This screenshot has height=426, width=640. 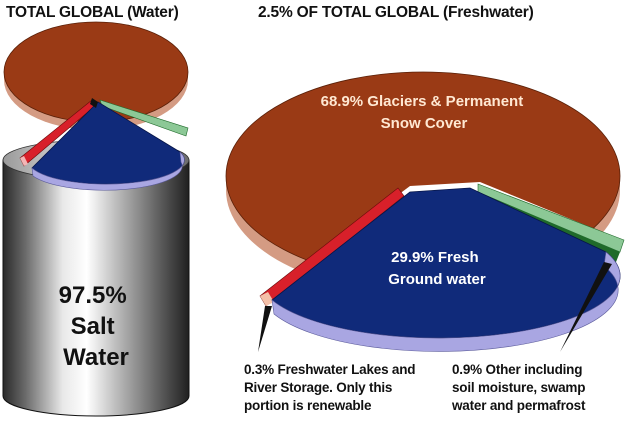 What do you see at coordinates (424, 123) in the screenshot?
I see `glaciers-label-line2: Snow Cover` at bounding box center [424, 123].